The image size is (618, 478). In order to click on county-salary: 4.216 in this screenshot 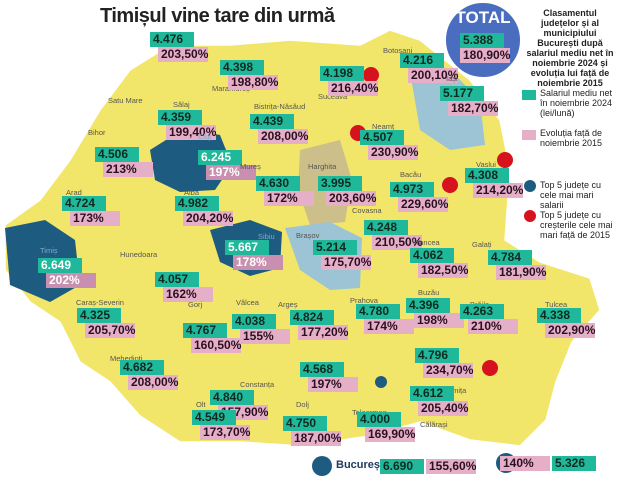, I will do `click(422, 60)`.